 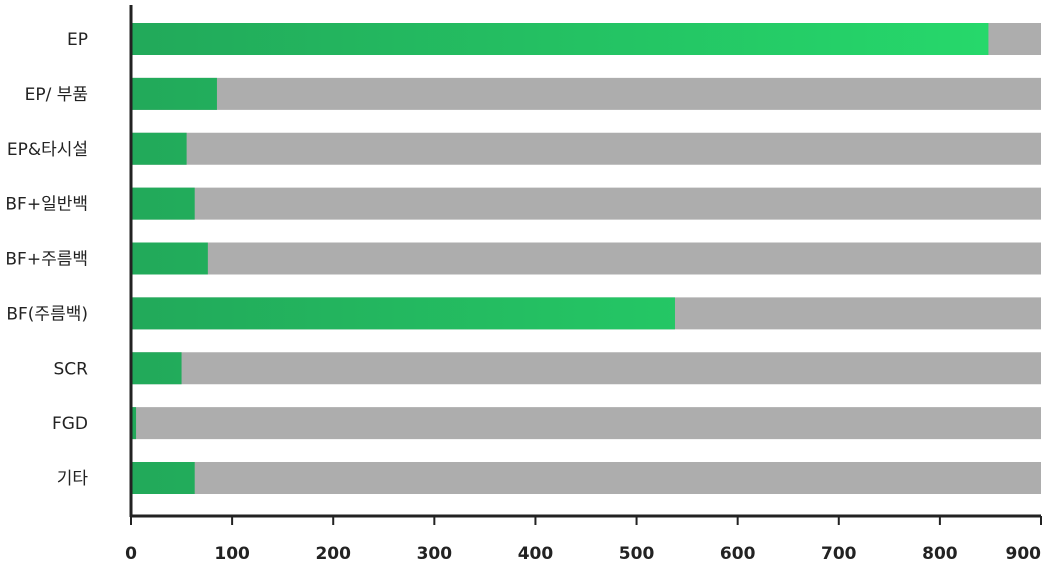 What do you see at coordinates (56, 95) in the screenshot?
I see `category-label: EP/ 부품` at bounding box center [56, 95].